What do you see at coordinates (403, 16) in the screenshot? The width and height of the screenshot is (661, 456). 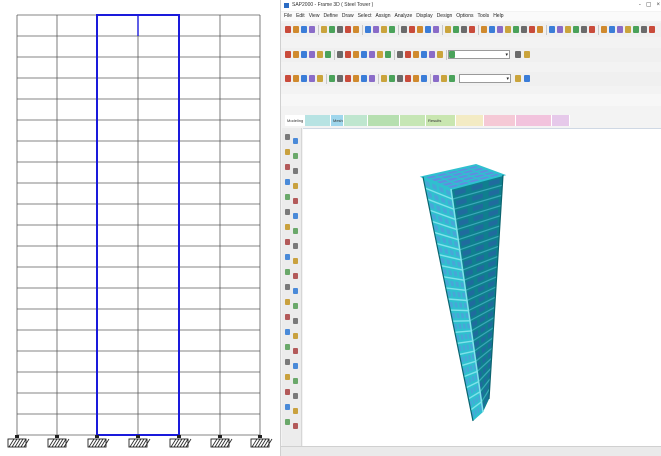 I see `menu-analyze: Analyze` at bounding box center [403, 16].